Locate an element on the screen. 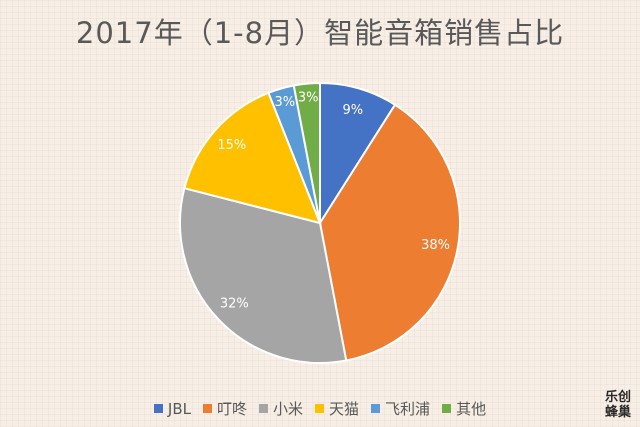 The height and width of the screenshot is (427, 640). slice-label-1: 38% is located at coordinates (435, 245).